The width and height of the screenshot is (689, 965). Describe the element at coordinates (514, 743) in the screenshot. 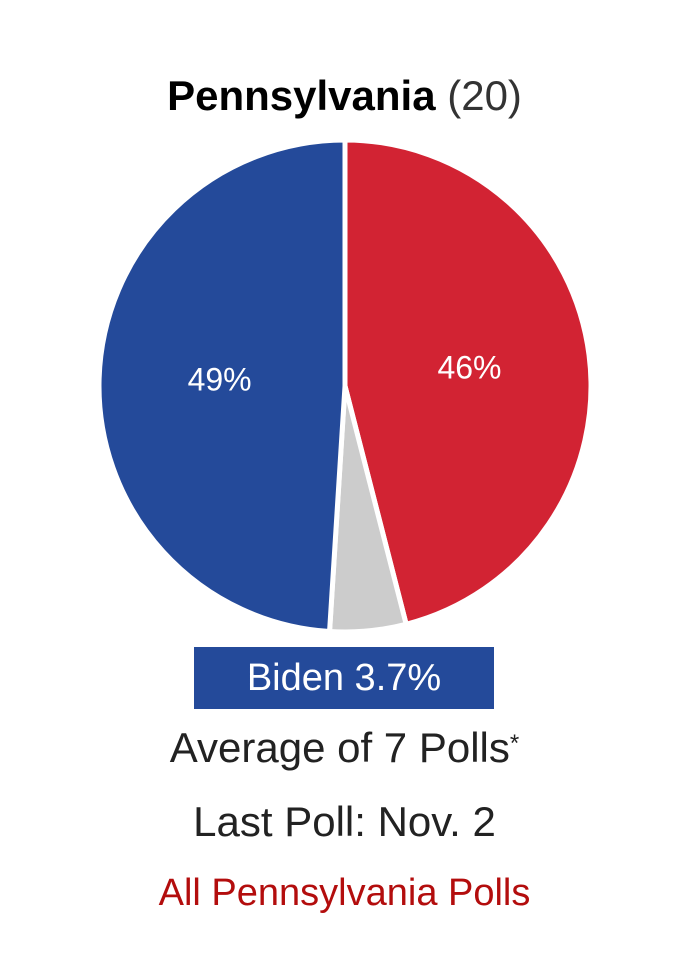

I see `footnote-mark: *` at that location.